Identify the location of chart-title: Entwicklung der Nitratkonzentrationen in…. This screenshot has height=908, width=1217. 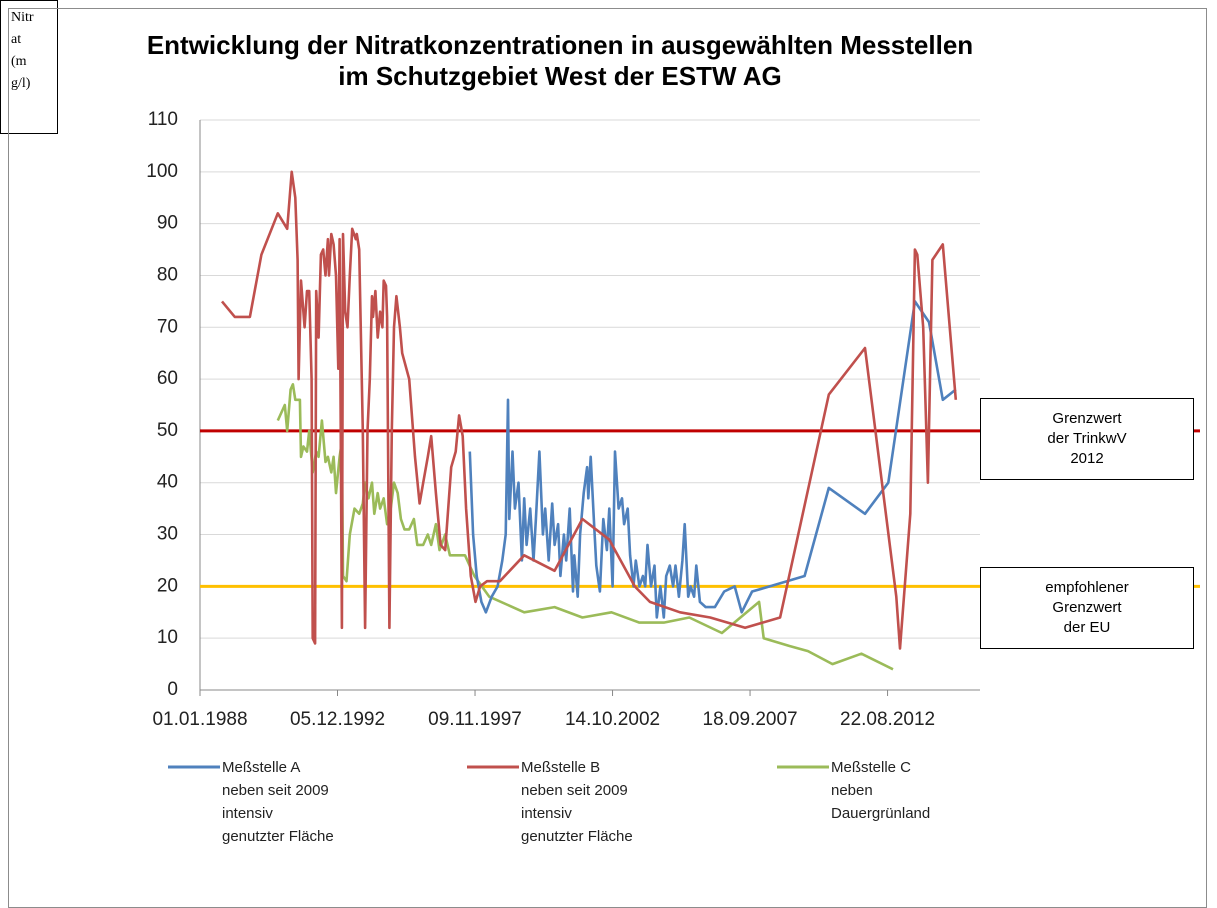
(560, 60).